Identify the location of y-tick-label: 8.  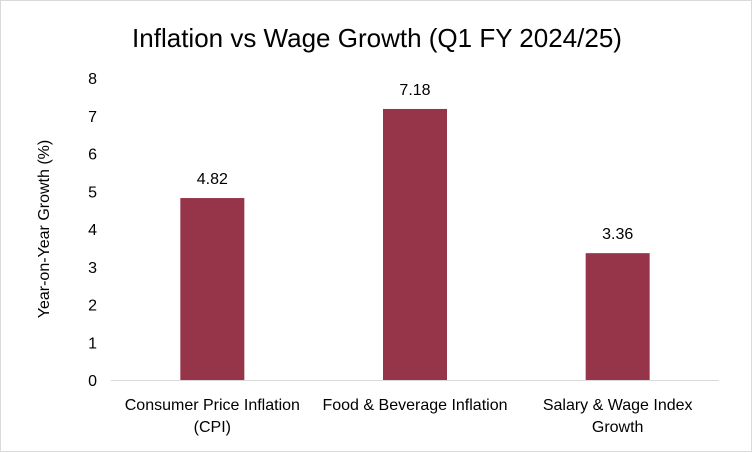
(92, 79).